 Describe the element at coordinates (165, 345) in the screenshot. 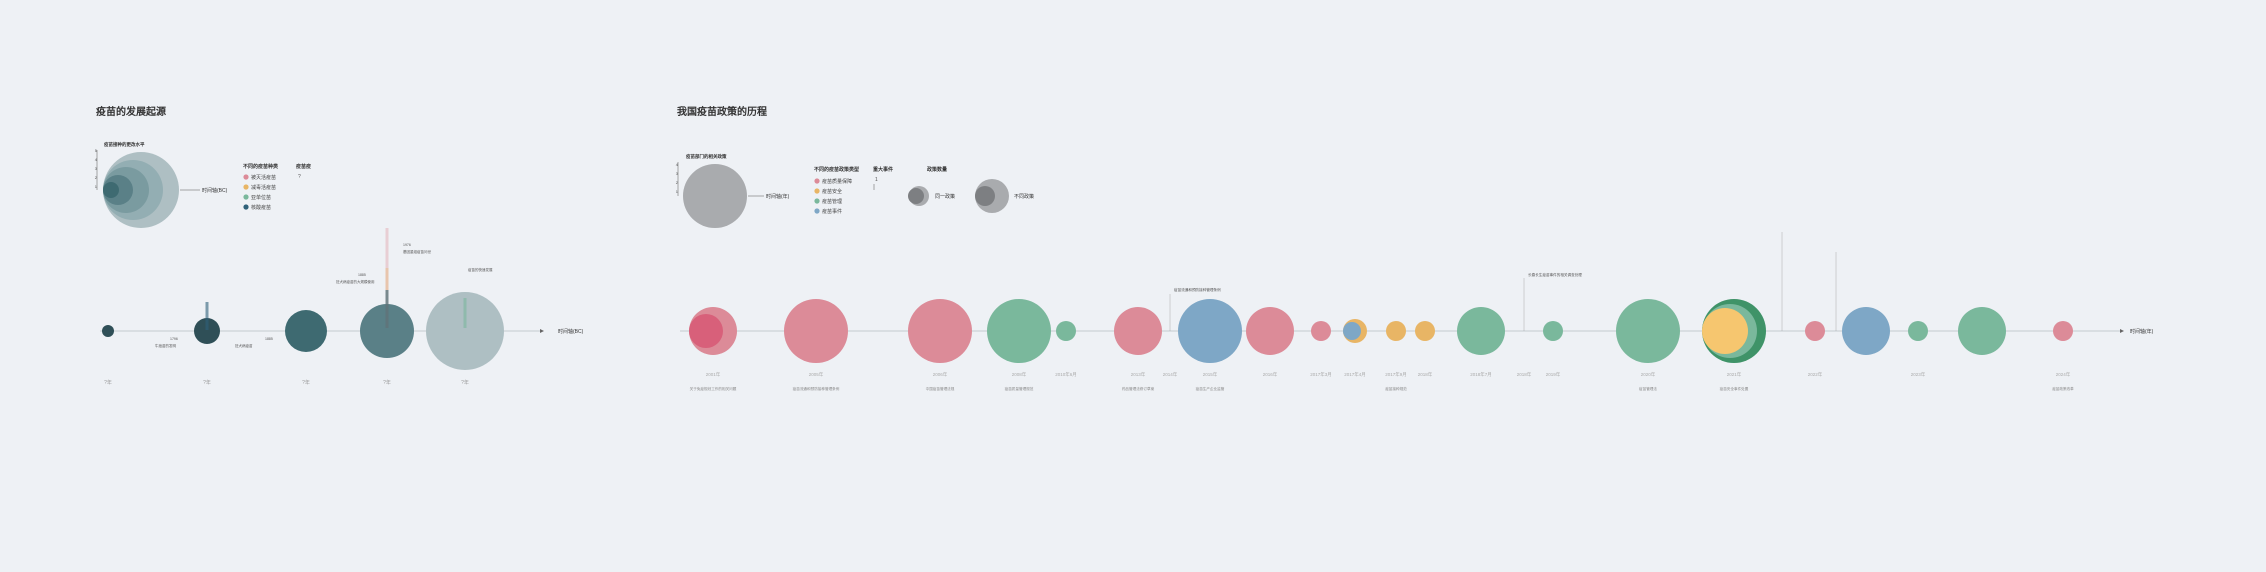

I see `annotation: 牛痘苗的发明` at that location.